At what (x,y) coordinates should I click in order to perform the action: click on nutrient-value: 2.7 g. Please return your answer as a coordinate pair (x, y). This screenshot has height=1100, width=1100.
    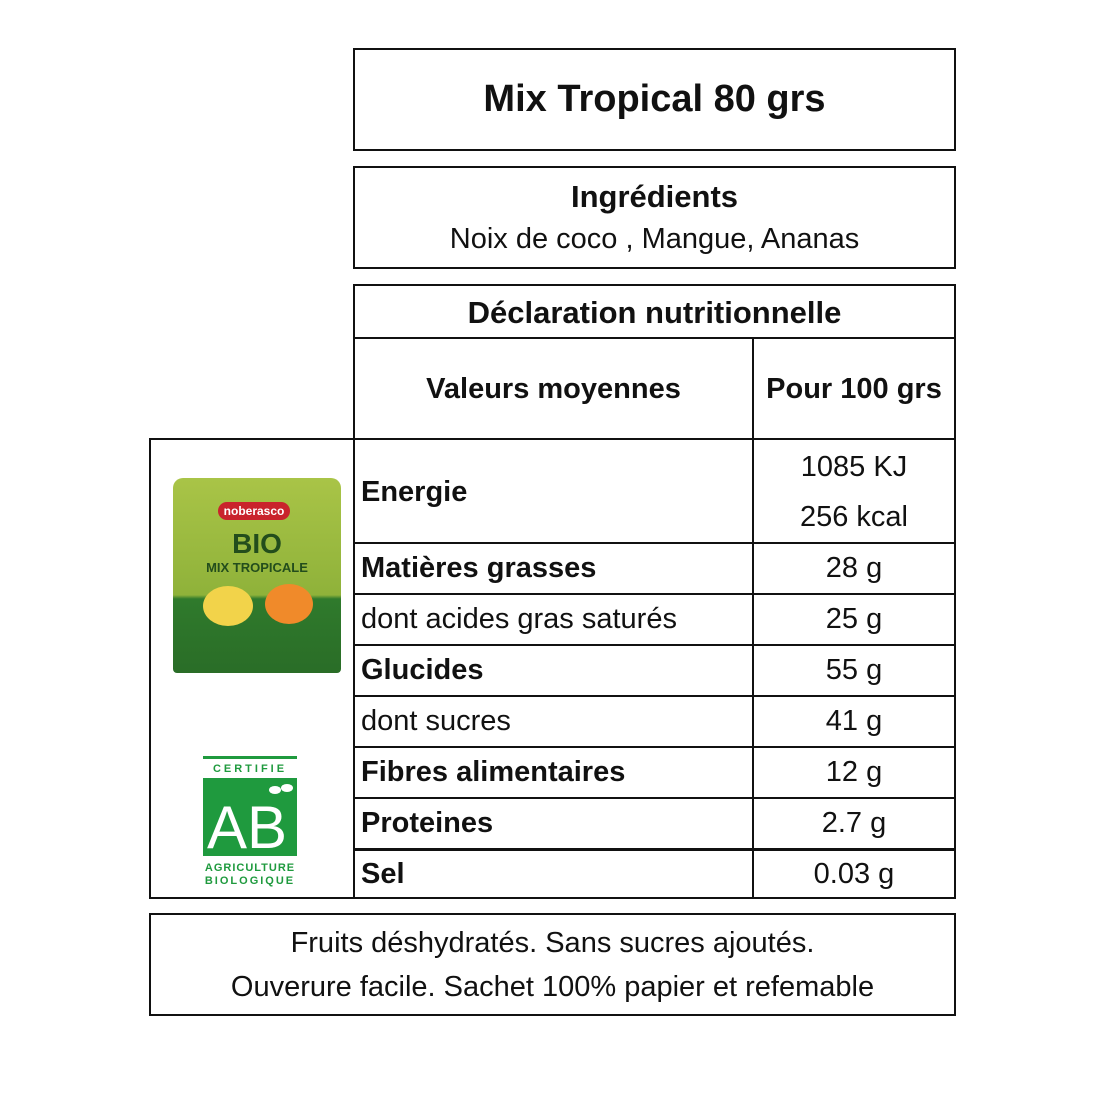
    Looking at the image, I should click on (854, 823).